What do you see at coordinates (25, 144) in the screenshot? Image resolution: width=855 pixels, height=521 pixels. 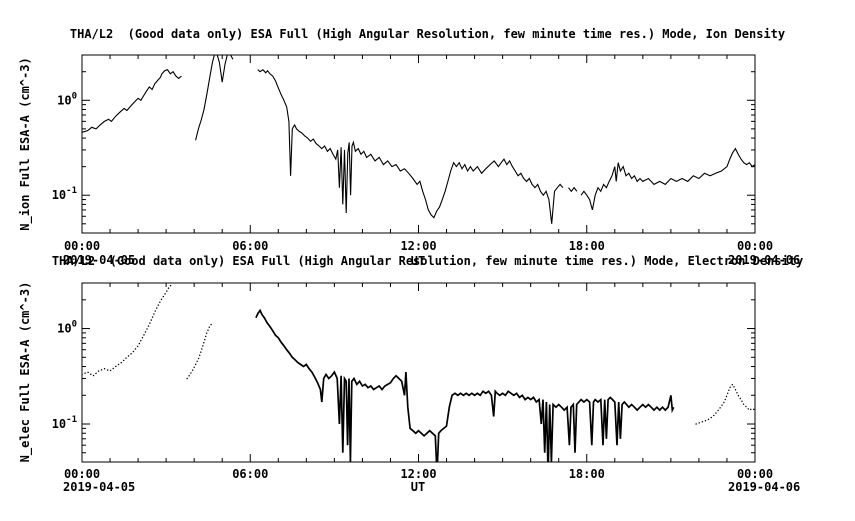 I see `panel-1-y-axis-label: N_ion Full ESA-A (cm^-3)` at bounding box center [25, 144].